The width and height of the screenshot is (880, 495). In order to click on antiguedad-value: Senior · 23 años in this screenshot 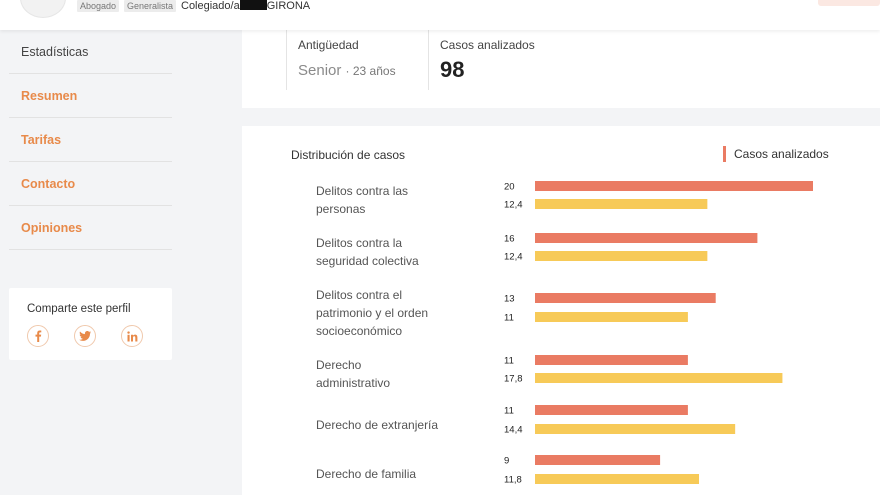, I will do `click(347, 70)`.